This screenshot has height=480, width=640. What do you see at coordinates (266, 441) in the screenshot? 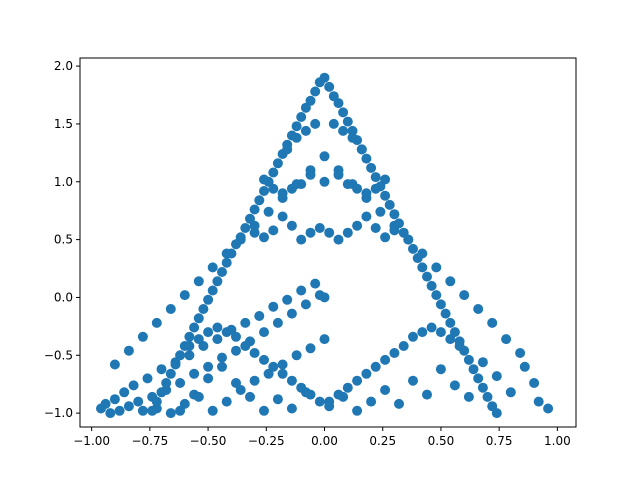
I see `x-tick-label: −0.25` at bounding box center [266, 441].